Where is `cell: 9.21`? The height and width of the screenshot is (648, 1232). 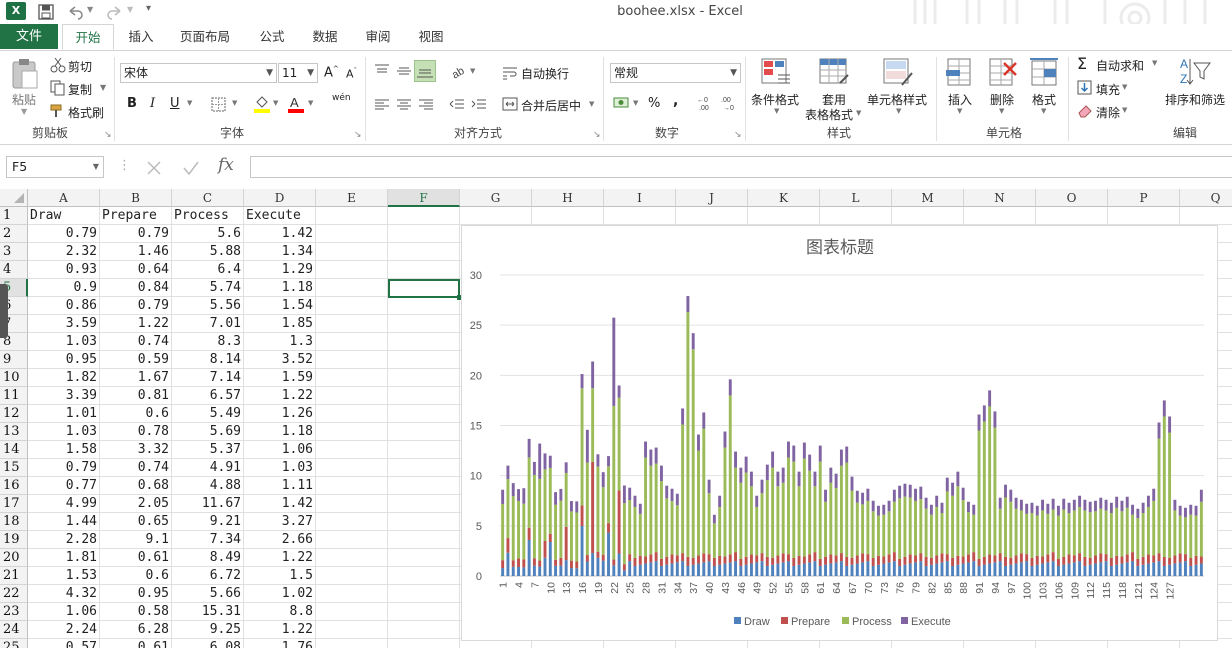 cell: 9.21 is located at coordinates (208, 522).